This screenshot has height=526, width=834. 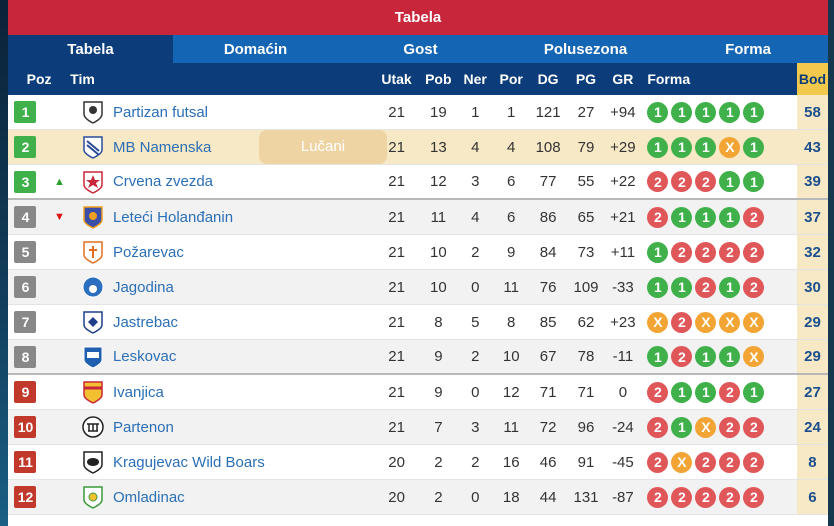 I want to click on team-name: Partizan futsal, so click(x=160, y=112).